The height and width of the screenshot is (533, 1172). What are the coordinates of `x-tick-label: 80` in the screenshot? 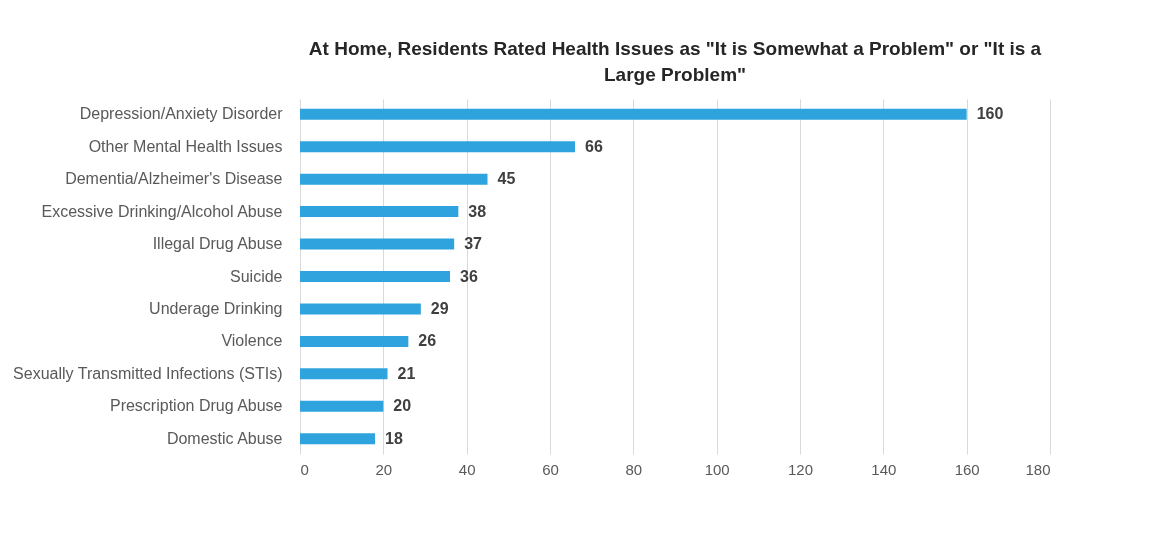 It's located at (634, 469).